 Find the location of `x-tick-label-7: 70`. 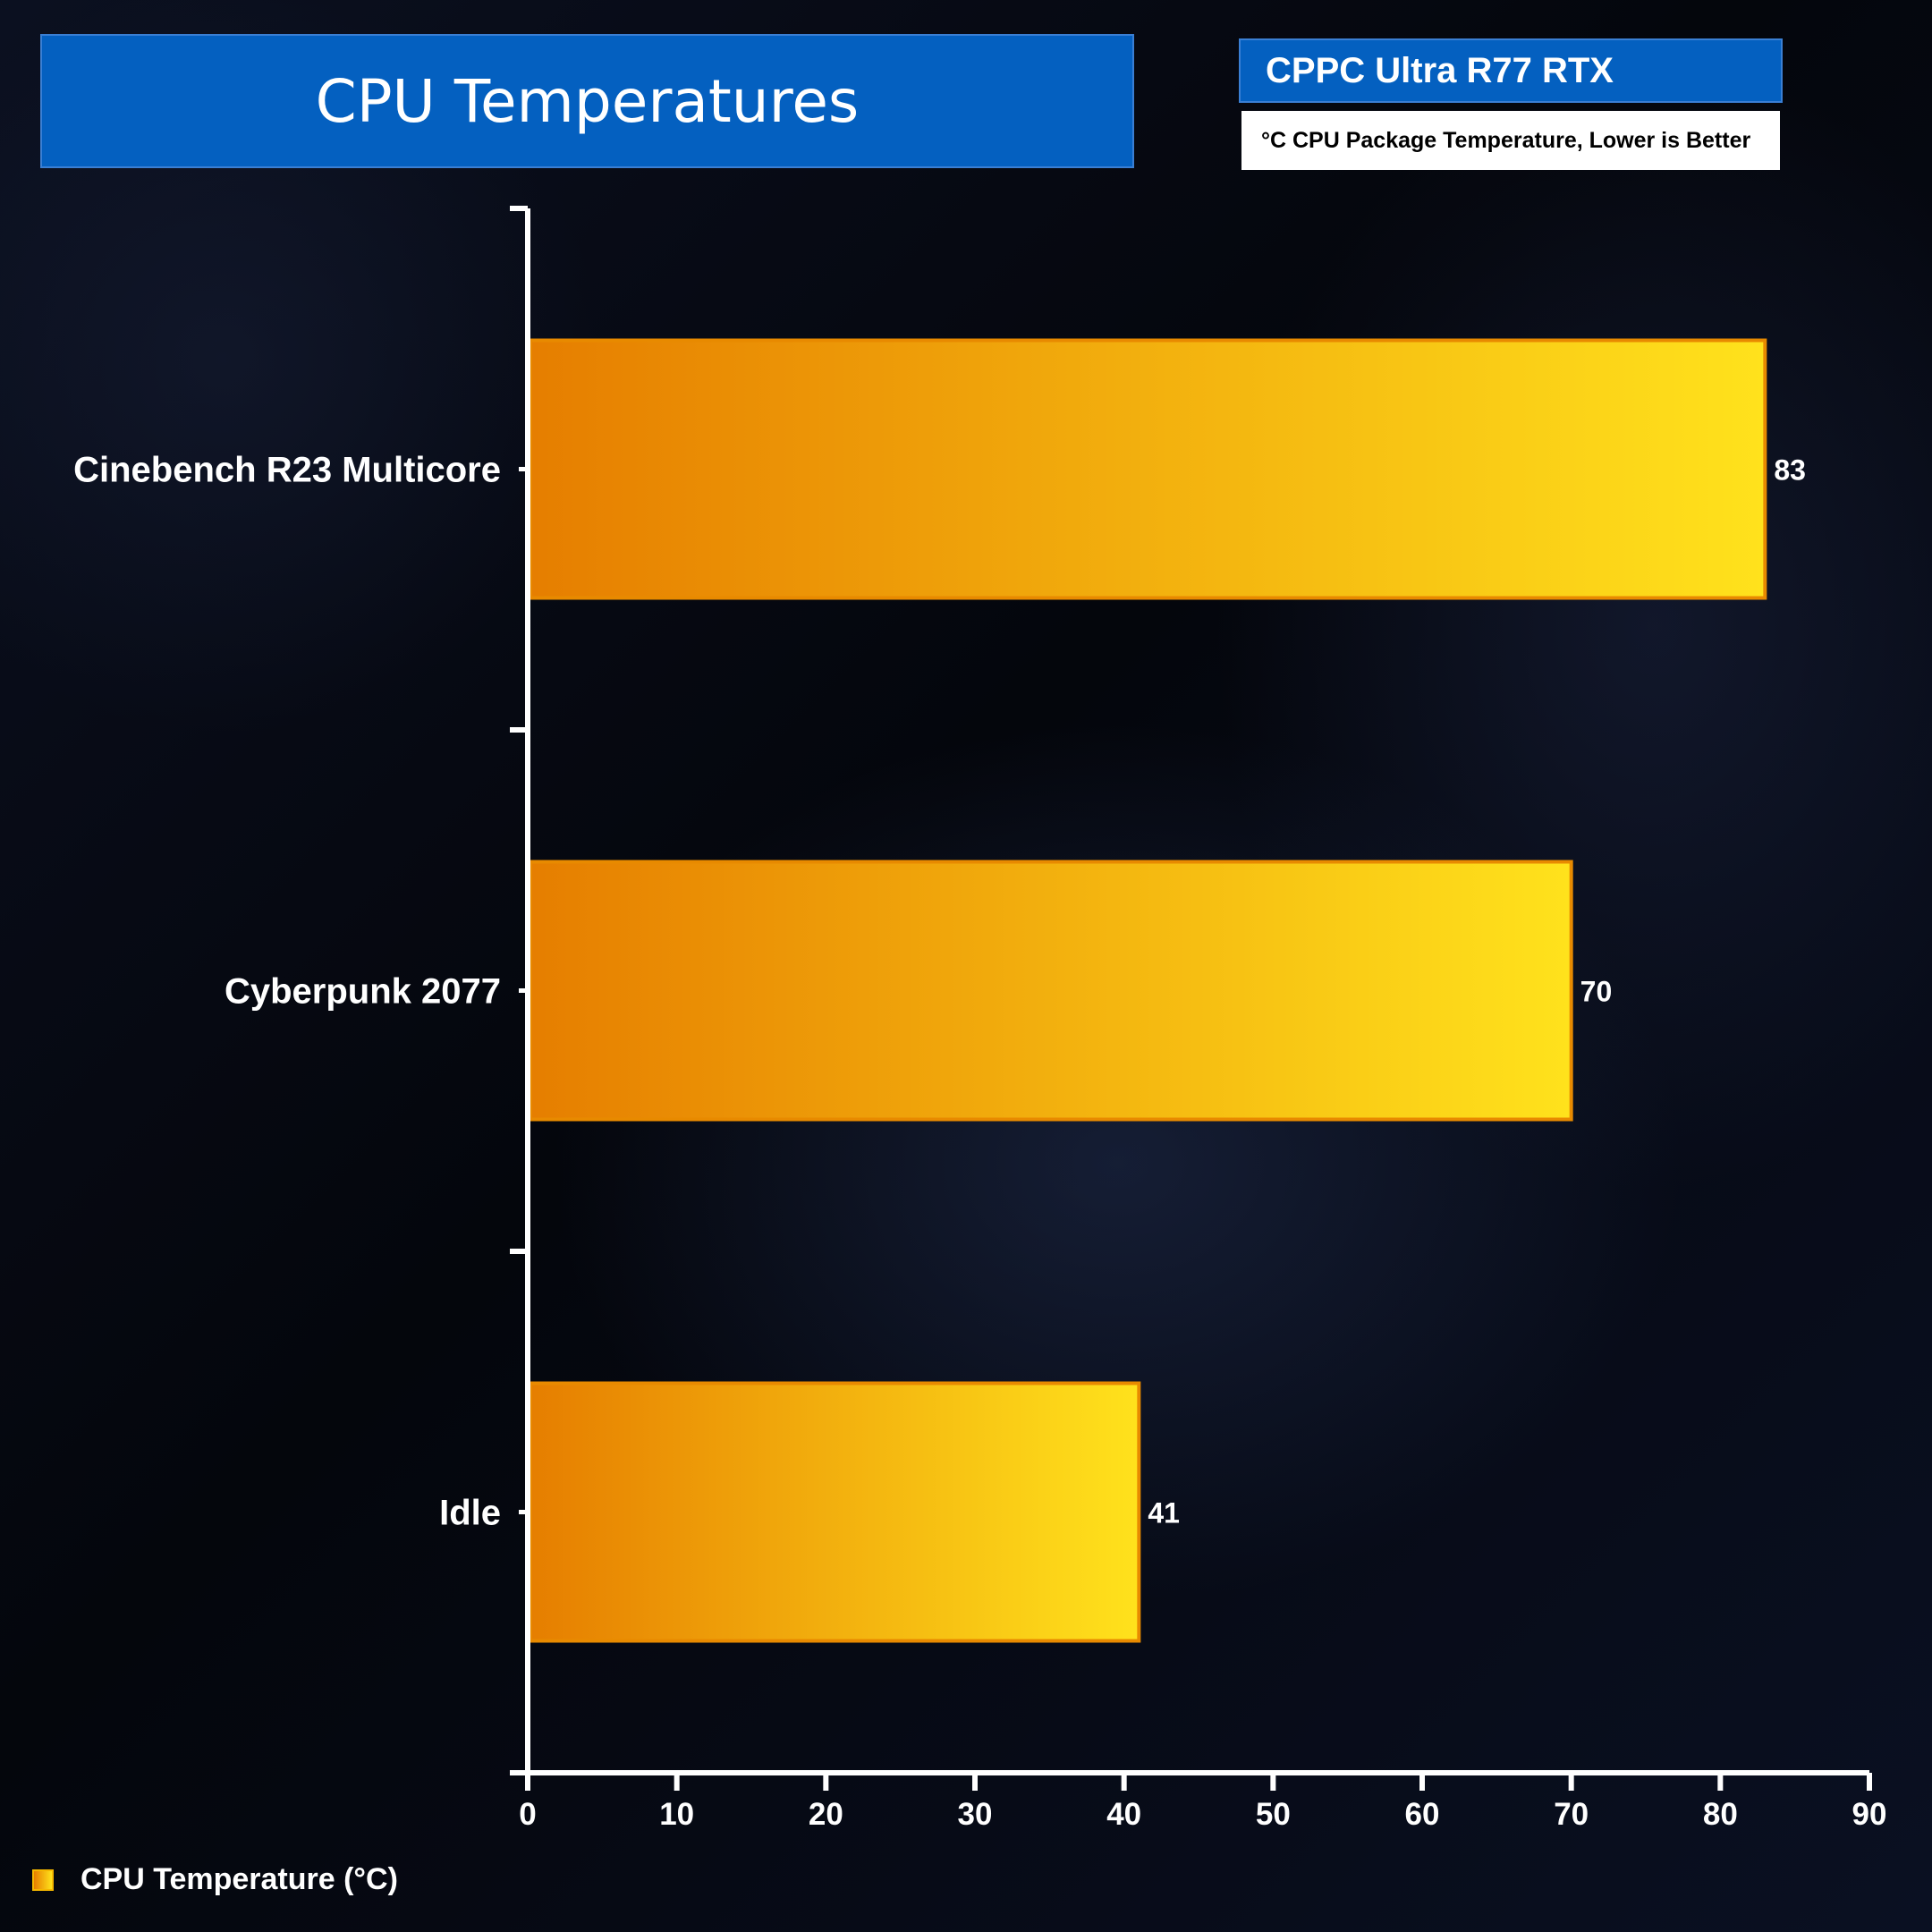

x-tick-label-7: 70 is located at coordinates (1571, 1814).